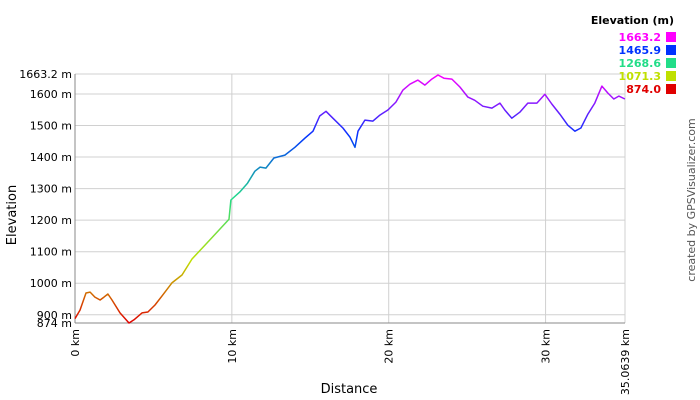  Describe the element at coordinates (54, 315) in the screenshot. I see `y-tick-label: 900 m` at that location.